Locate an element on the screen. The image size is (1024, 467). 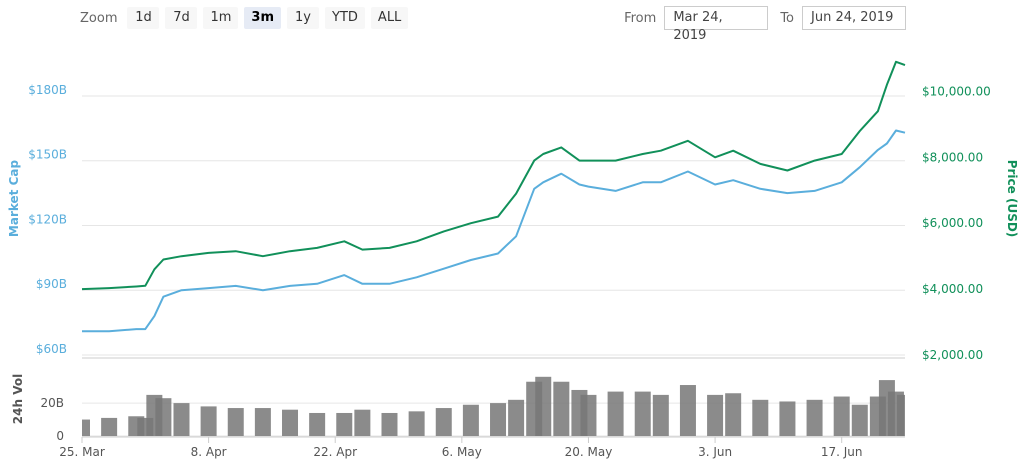
volume-tick-label: 20B is located at coordinates (52, 403).